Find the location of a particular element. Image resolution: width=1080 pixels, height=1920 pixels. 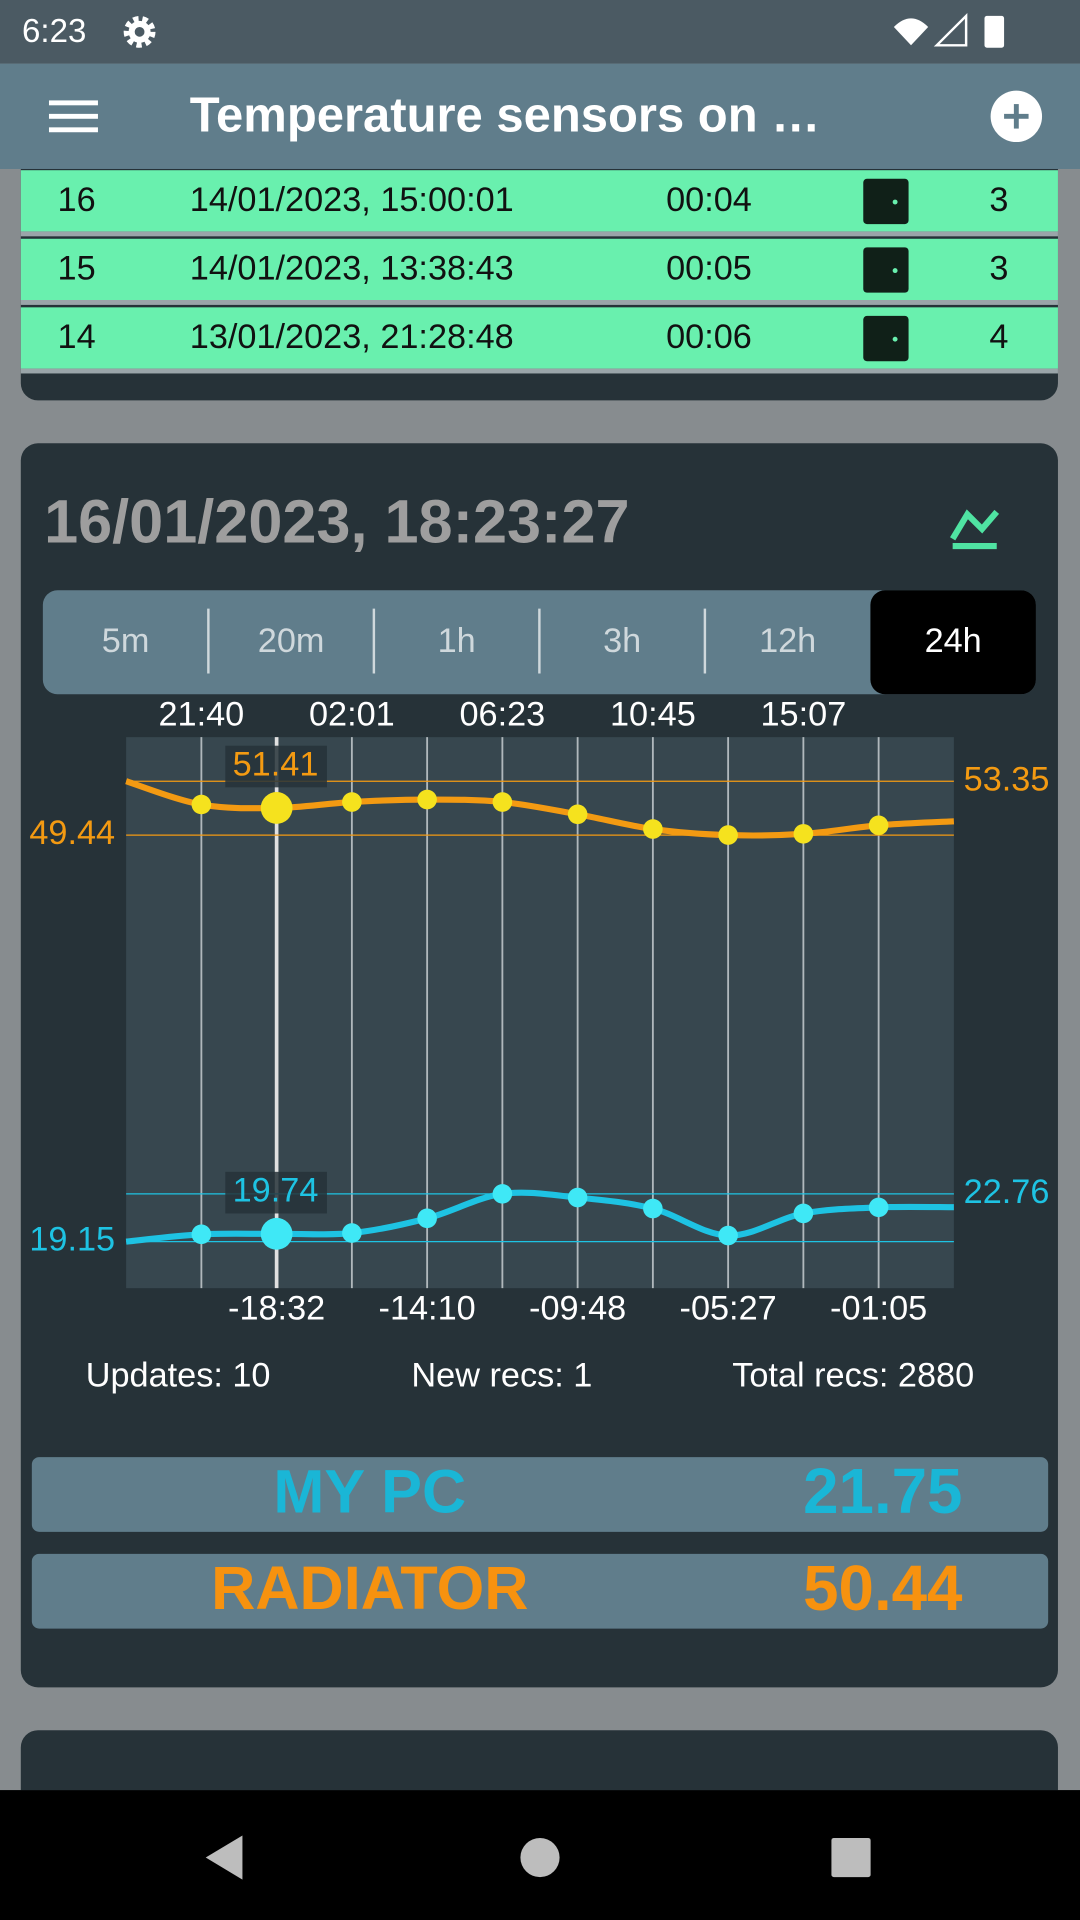

wifi-icon is located at coordinates (911, 32).